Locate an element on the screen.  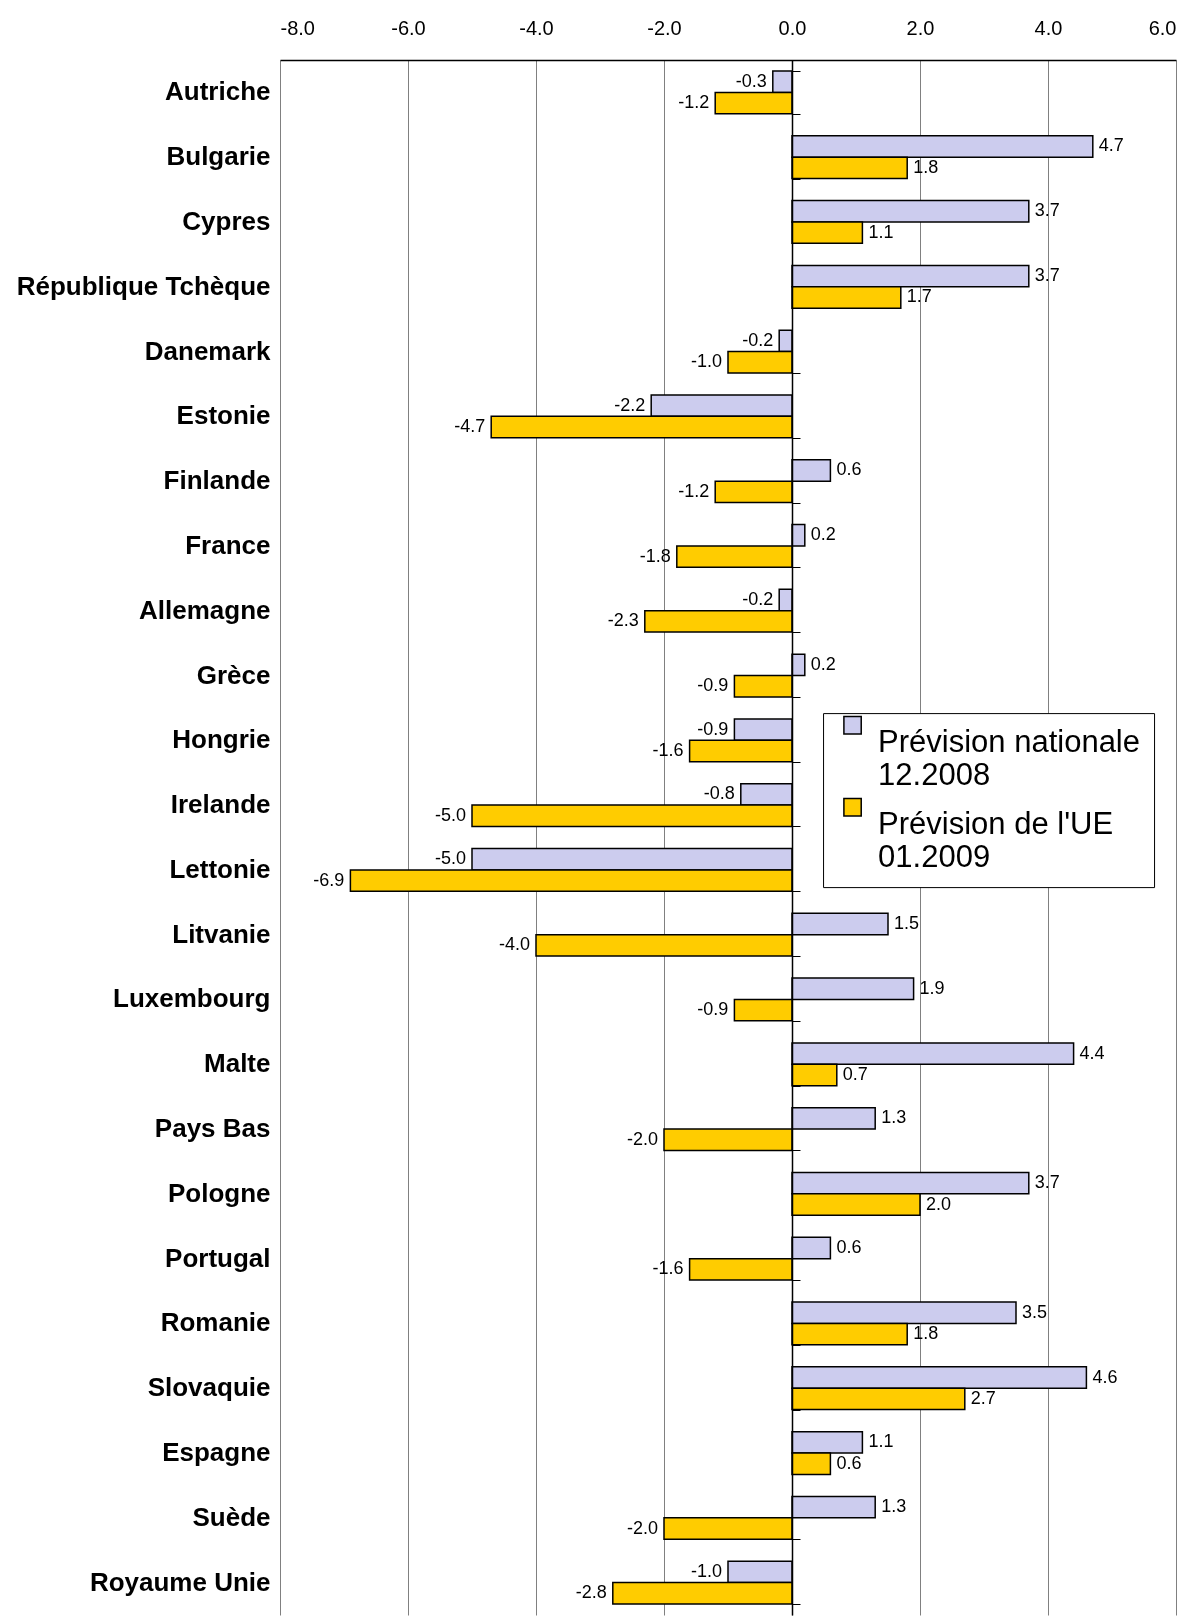
data-label: -0.3 is located at coordinates (751, 80).